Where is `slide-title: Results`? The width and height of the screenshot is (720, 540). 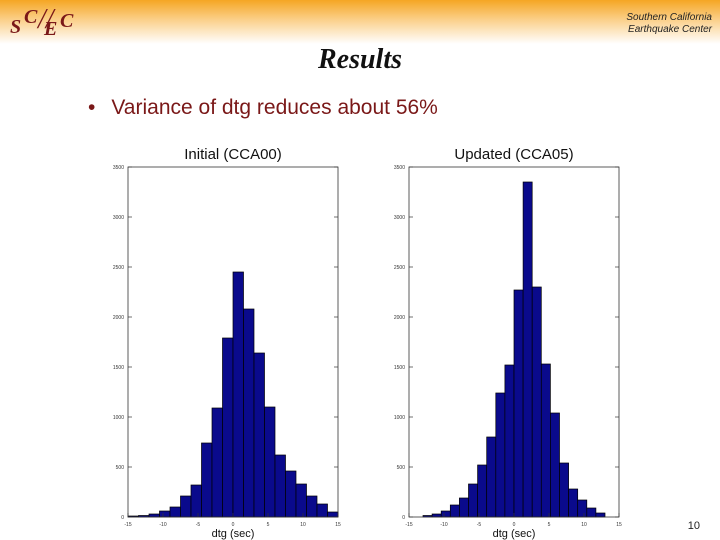 slide-title: Results is located at coordinates (360, 59).